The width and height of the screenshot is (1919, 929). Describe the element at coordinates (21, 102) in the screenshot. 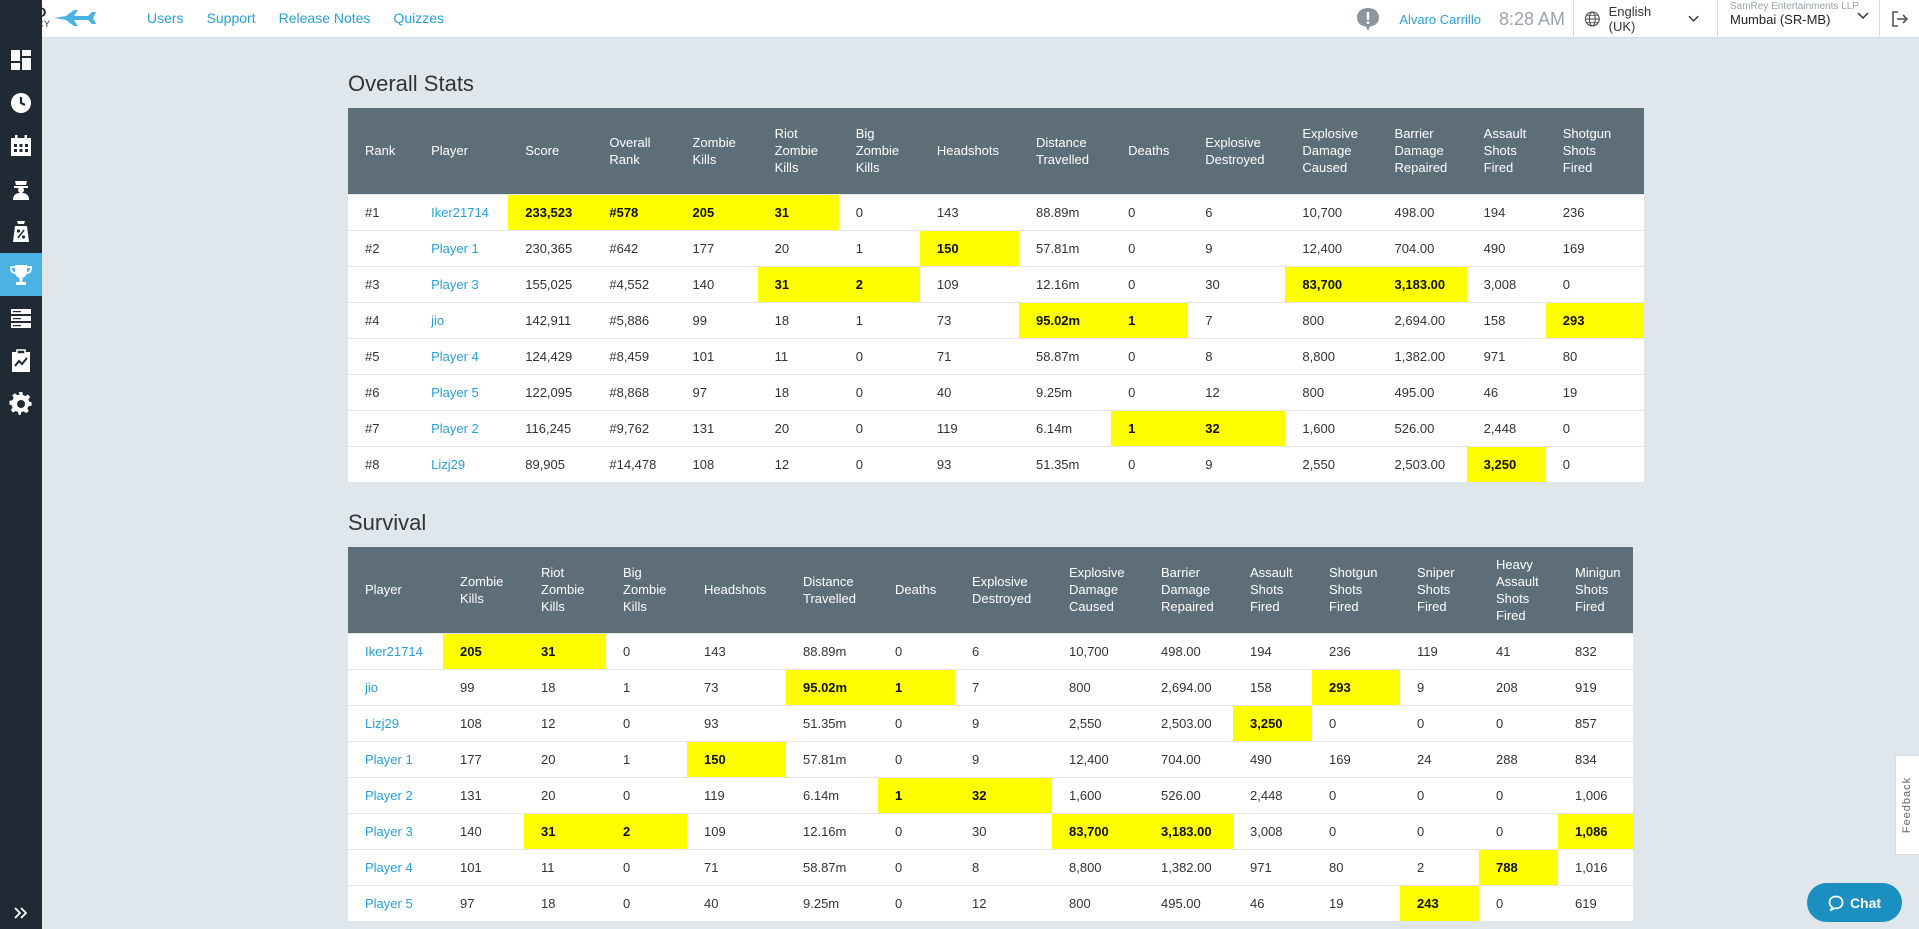

I see `sidebar-item-history` at that location.